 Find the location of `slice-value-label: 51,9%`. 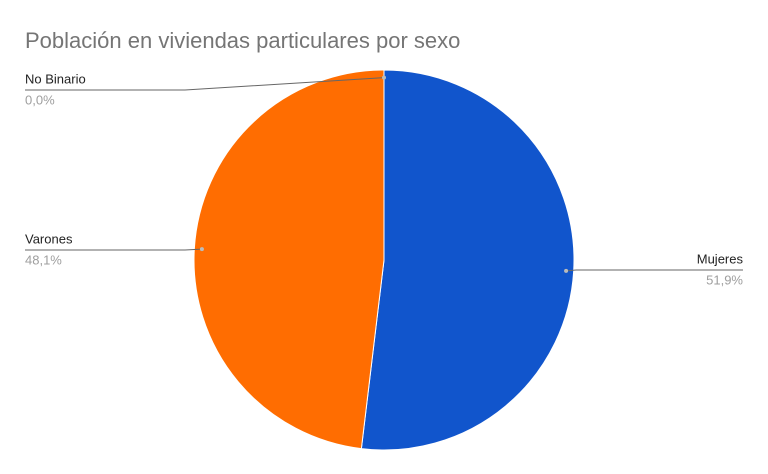

slice-value-label: 51,9% is located at coordinates (724, 279).